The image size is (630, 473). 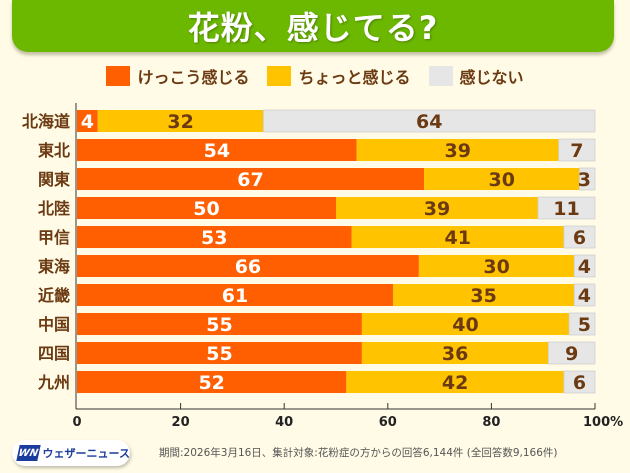 I want to click on data-label: 41, so click(x=458, y=238).